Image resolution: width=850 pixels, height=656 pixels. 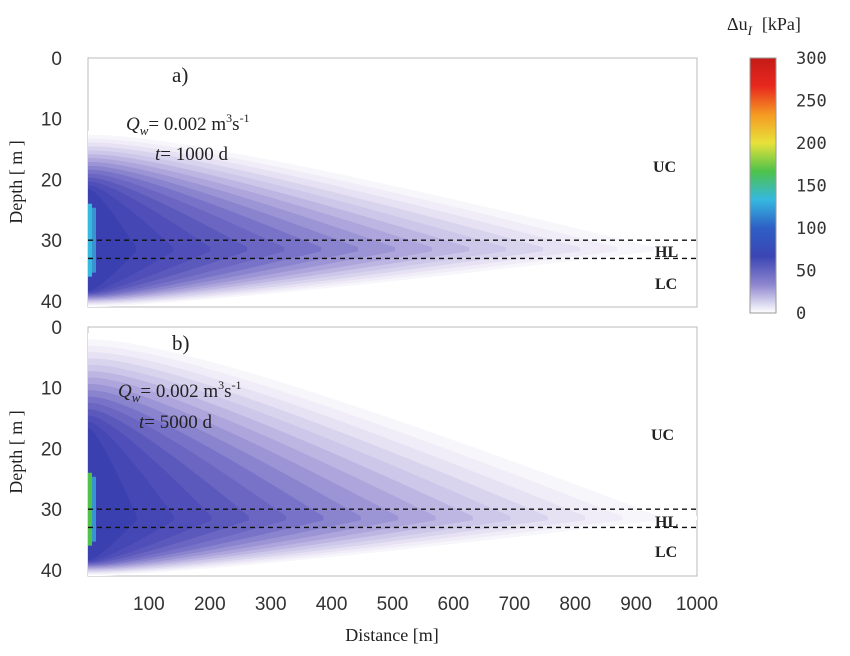 I want to click on panel-b-y-ticks: 0 10 20 30 40, so click(x=51, y=450).